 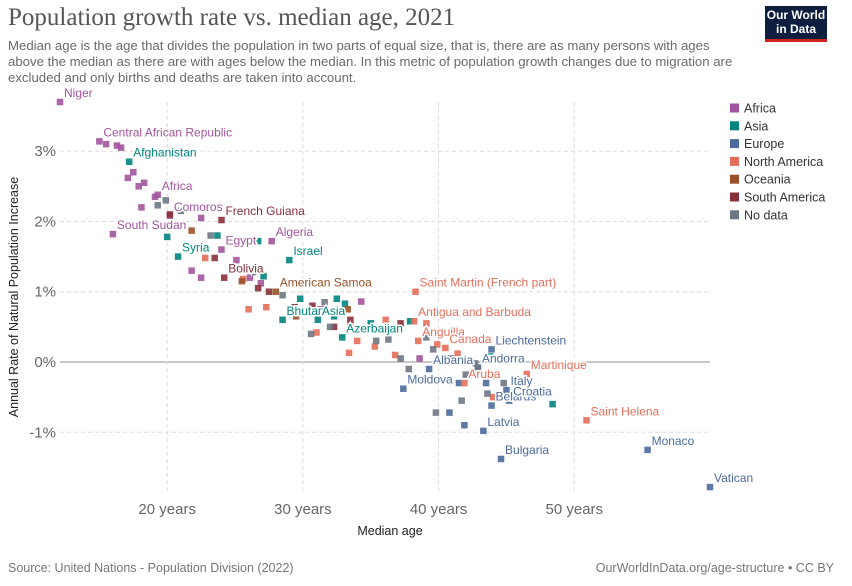 I want to click on owid-logo: Our World in Data, so click(x=796, y=24).